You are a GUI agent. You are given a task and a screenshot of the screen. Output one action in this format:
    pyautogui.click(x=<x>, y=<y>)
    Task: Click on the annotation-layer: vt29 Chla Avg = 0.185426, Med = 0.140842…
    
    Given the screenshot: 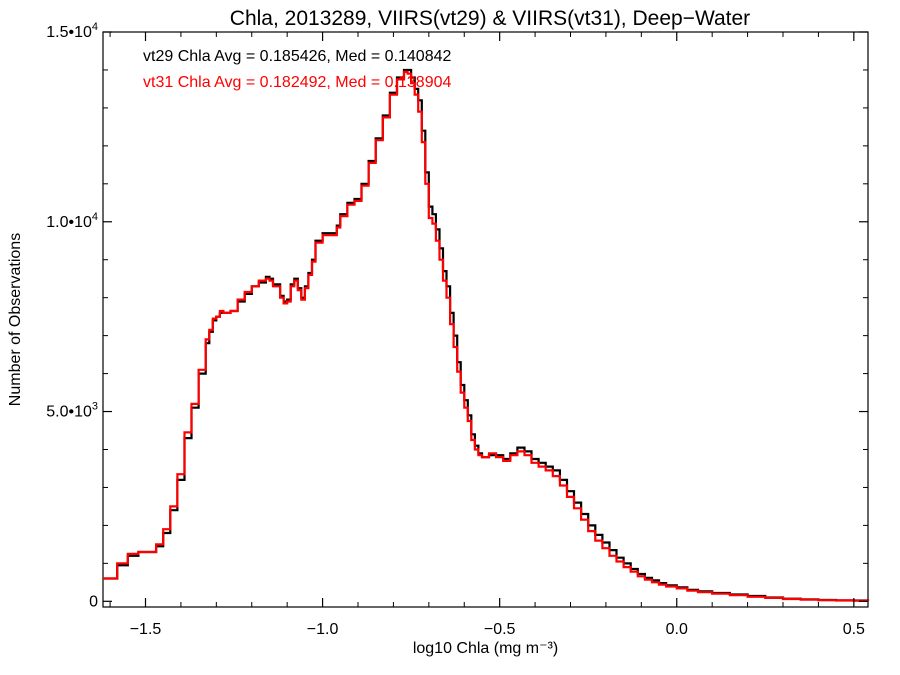 What is the action you would take?
    pyautogui.click(x=297, y=69)
    